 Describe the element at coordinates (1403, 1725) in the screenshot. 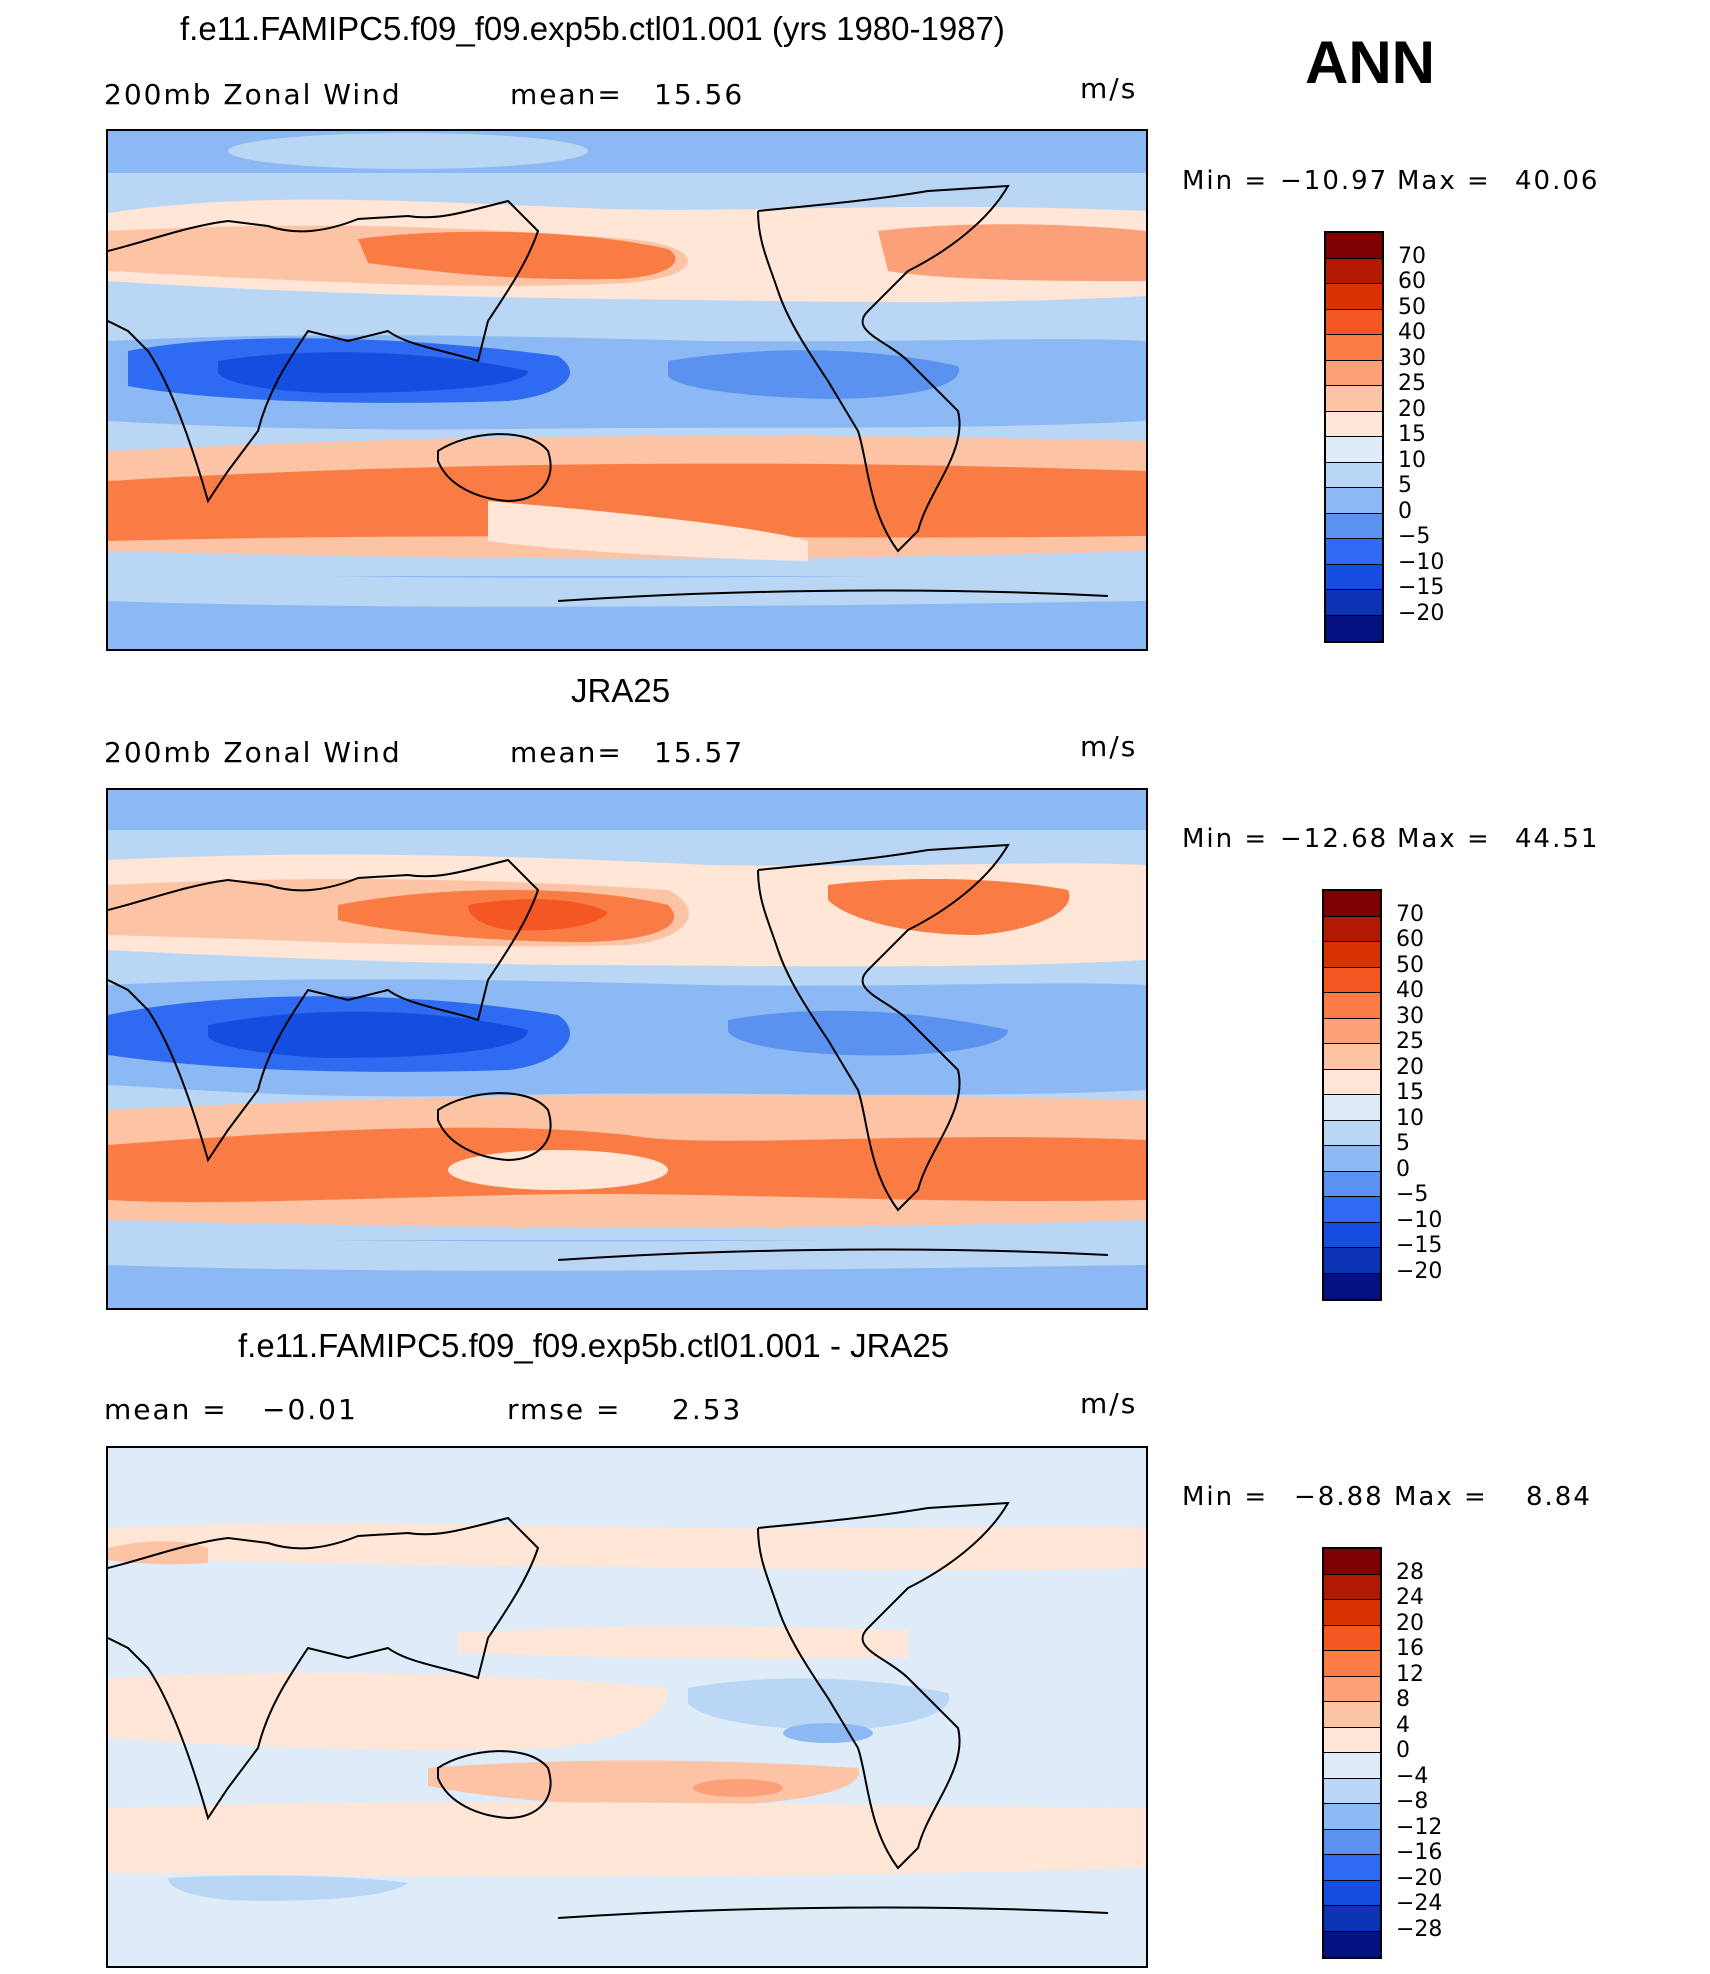

I see `cbar3-label-7: 4` at that location.